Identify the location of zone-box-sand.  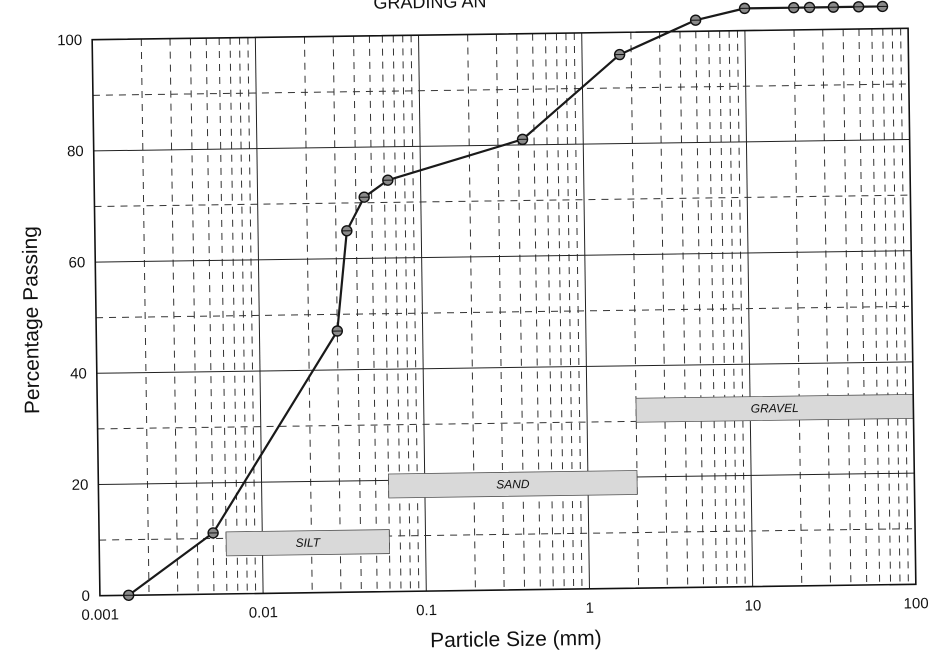
(513, 484).